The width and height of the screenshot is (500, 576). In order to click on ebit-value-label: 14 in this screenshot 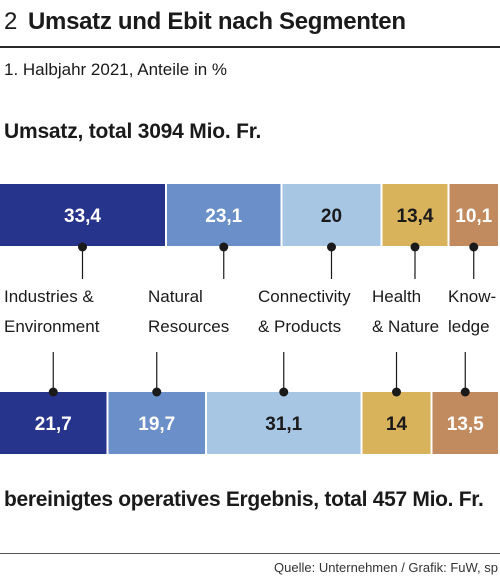, I will do `click(397, 424)`.